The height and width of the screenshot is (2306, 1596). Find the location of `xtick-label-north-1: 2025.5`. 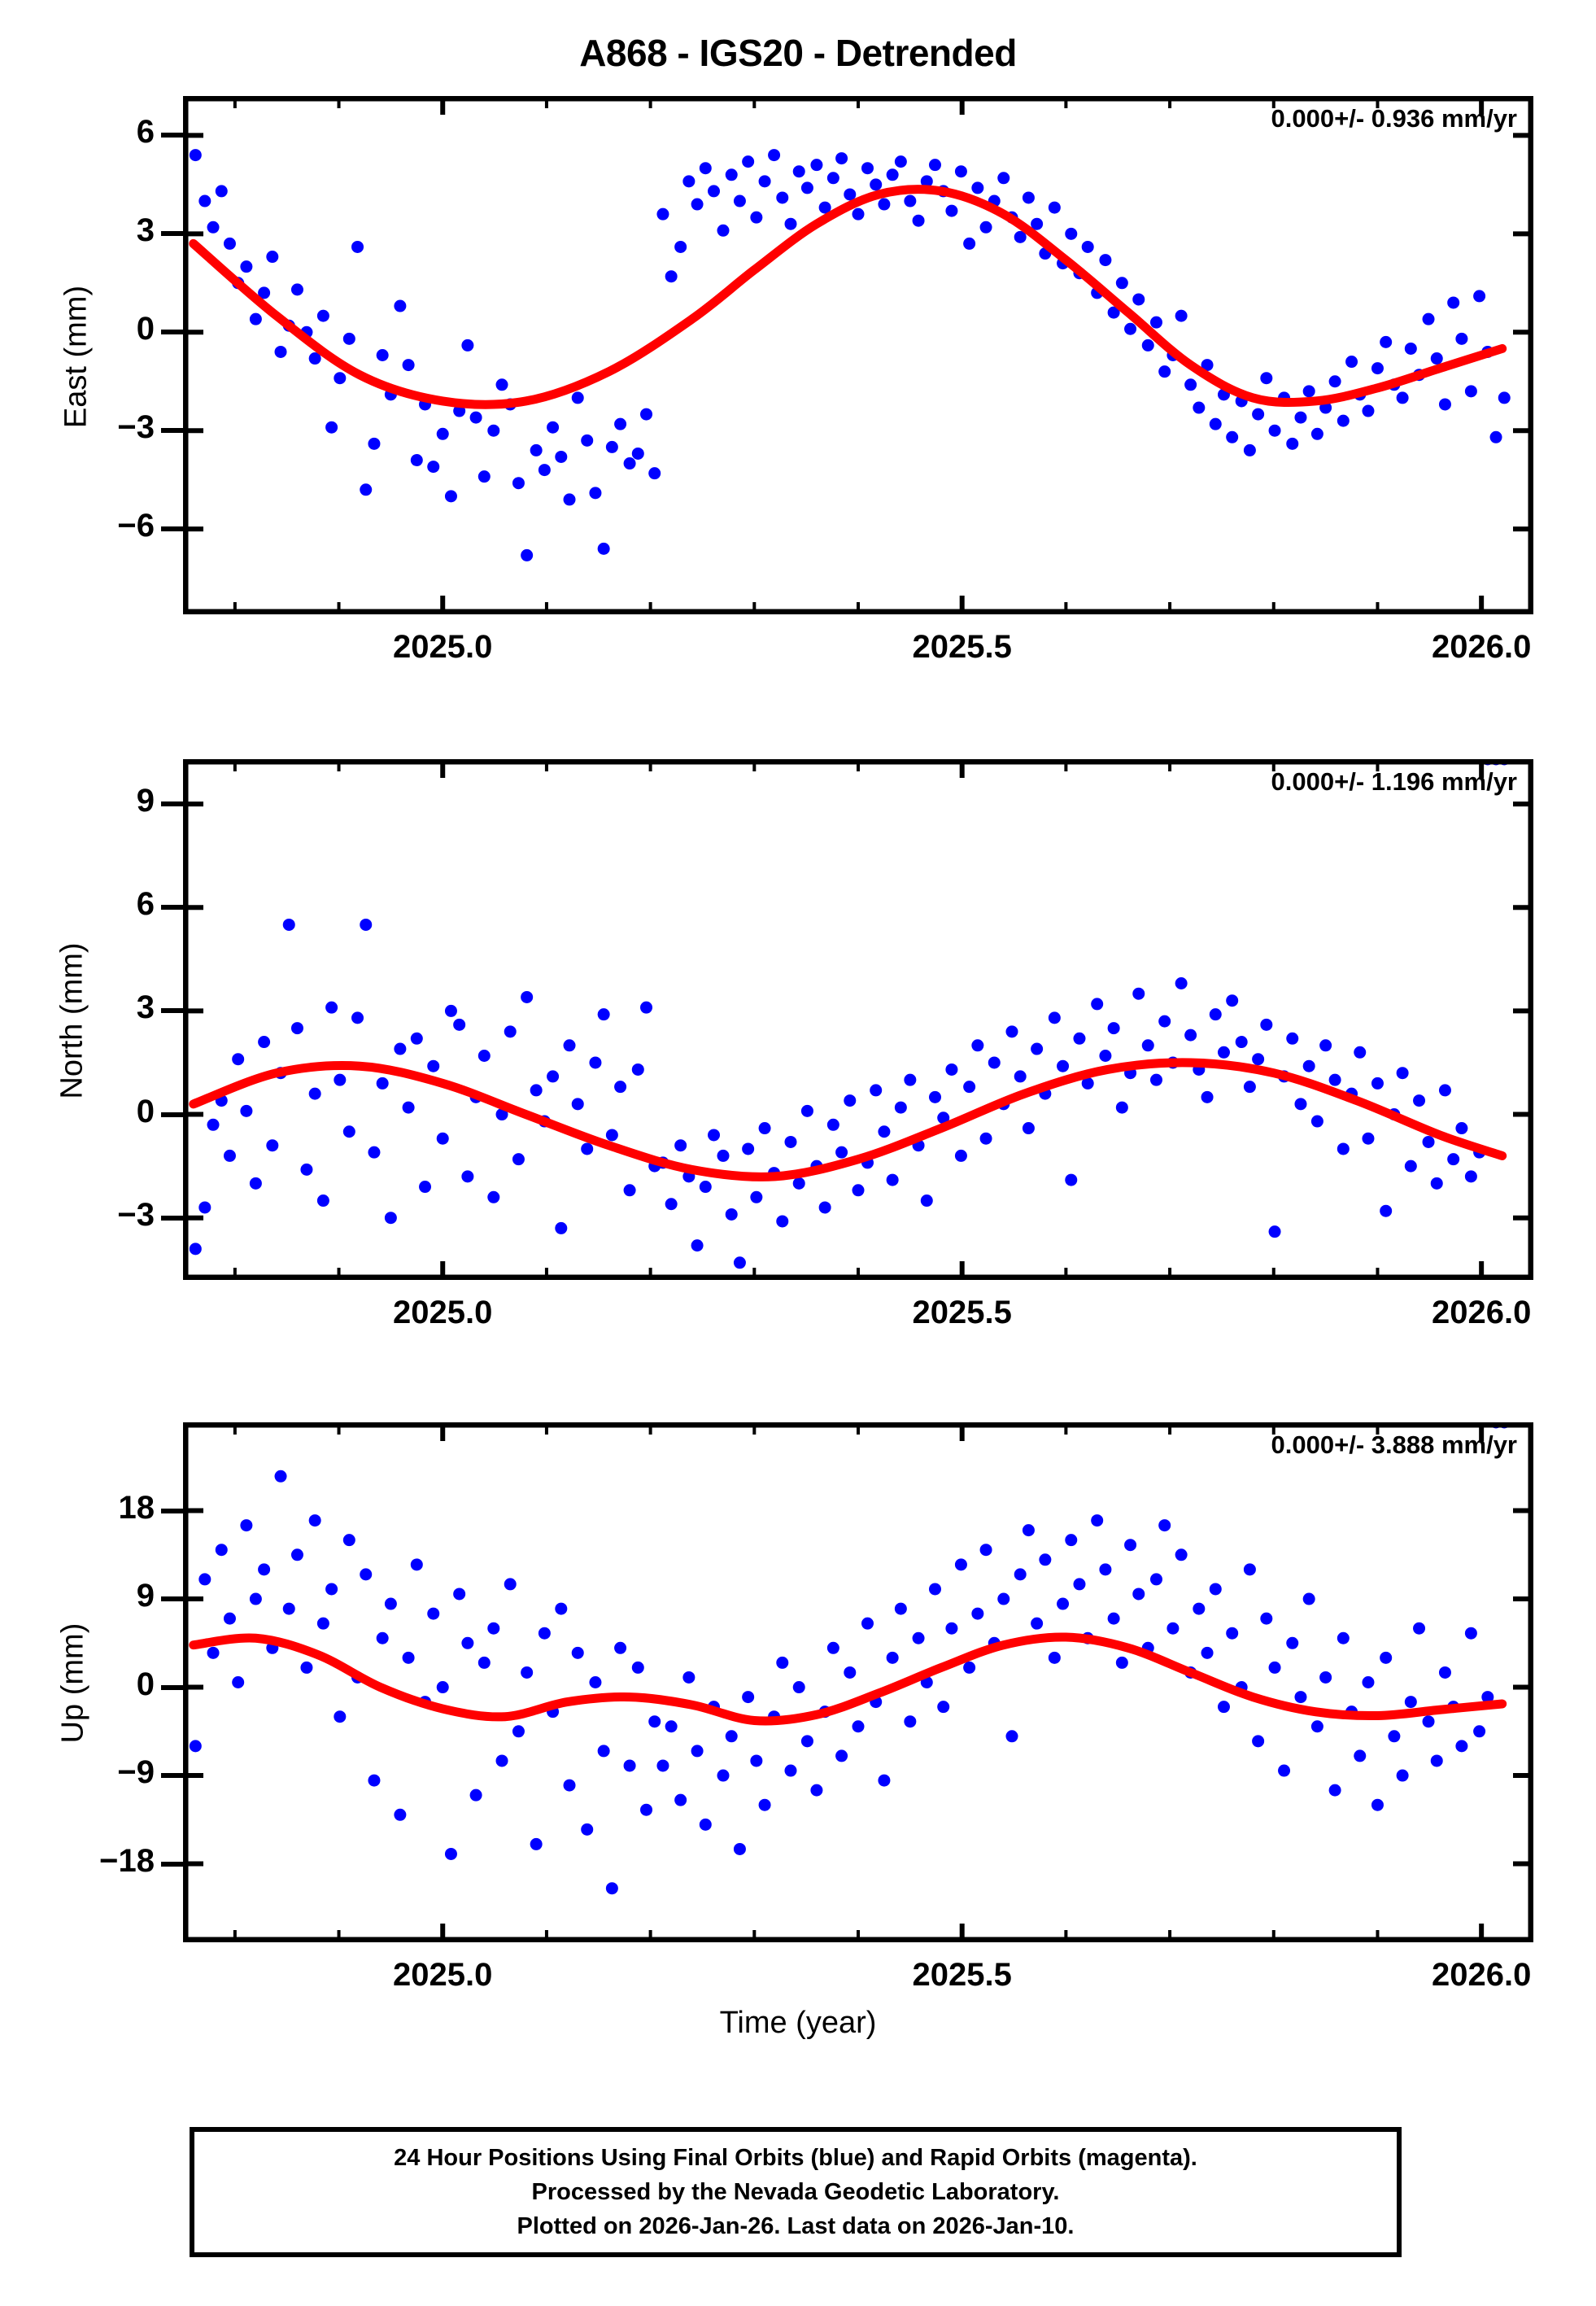

xtick-label-north-1: 2025.5 is located at coordinates (962, 1312).